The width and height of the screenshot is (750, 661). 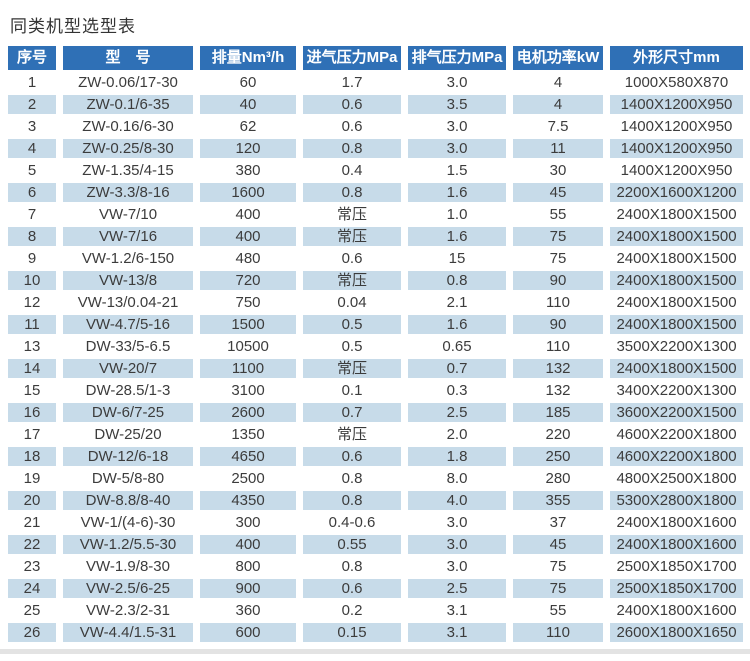 What do you see at coordinates (128, 456) in the screenshot?
I see `table-cell: DW-12/6-18` at bounding box center [128, 456].